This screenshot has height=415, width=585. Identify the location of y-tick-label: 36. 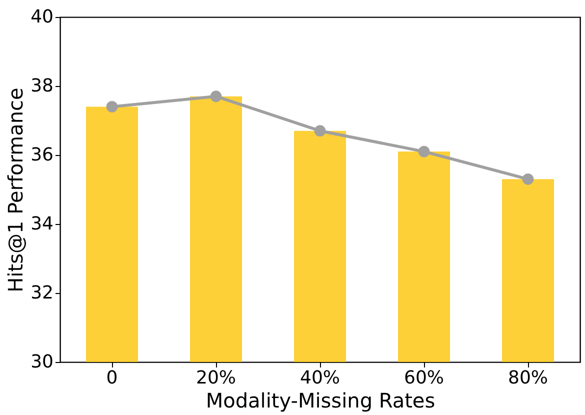
(42, 155).